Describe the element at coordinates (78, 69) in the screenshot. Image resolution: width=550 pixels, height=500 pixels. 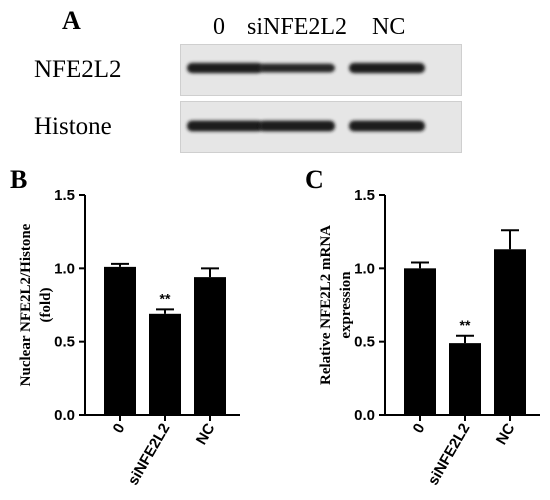
I see `blot-row-label-nfe2l2: NFE2L2` at that location.